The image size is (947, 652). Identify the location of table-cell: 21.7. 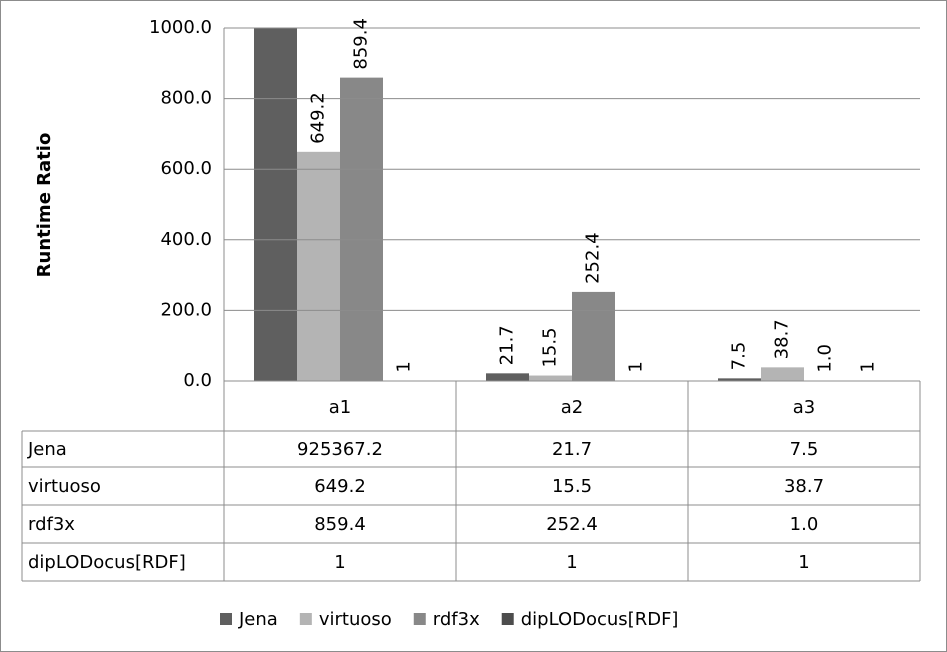
(572, 449).